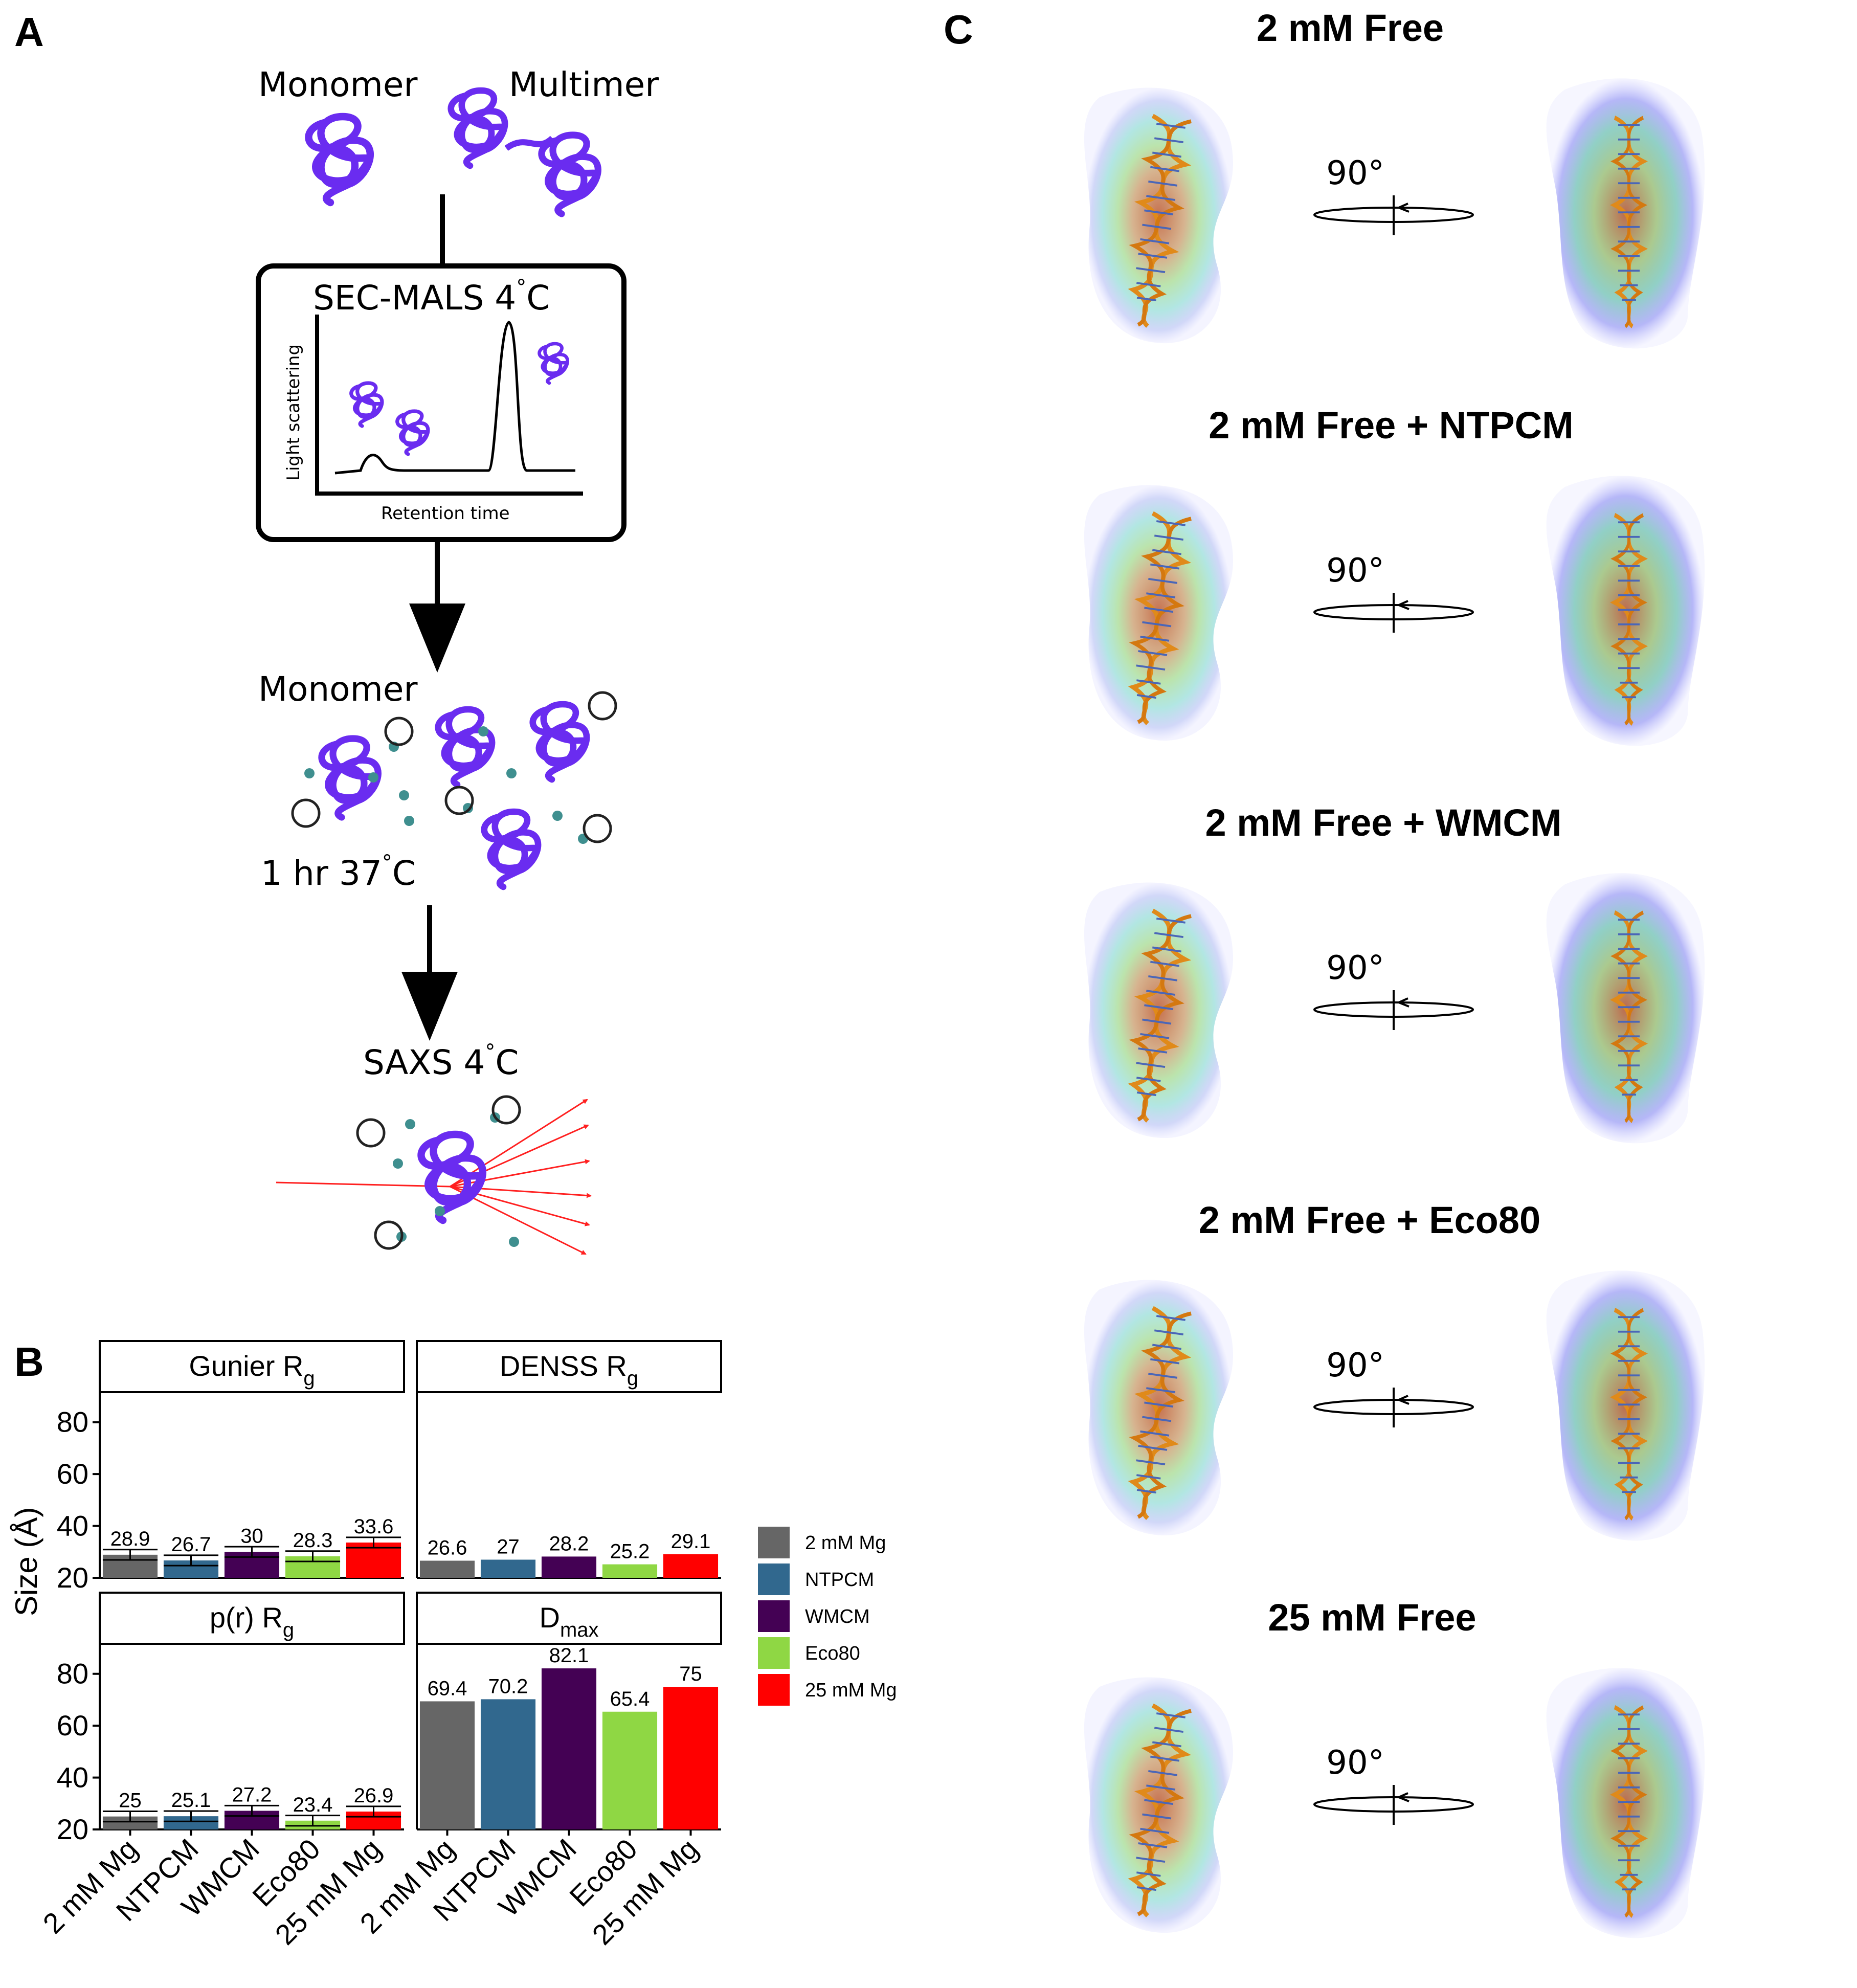 Image resolution: width=1857 pixels, height=1988 pixels. I want to click on bar-value-label: 26.6, so click(447, 1548).